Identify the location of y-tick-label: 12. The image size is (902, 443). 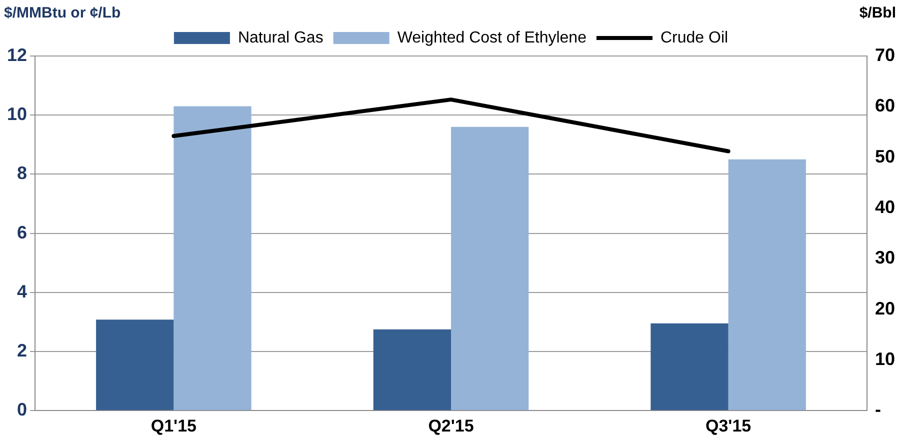
(17, 54).